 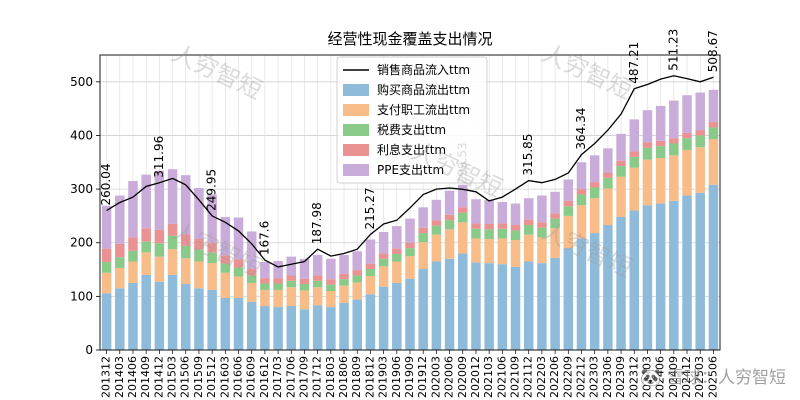 What do you see at coordinates (211, 377) in the screenshot?
I see `x-tick-label: 201512` at bounding box center [211, 377].